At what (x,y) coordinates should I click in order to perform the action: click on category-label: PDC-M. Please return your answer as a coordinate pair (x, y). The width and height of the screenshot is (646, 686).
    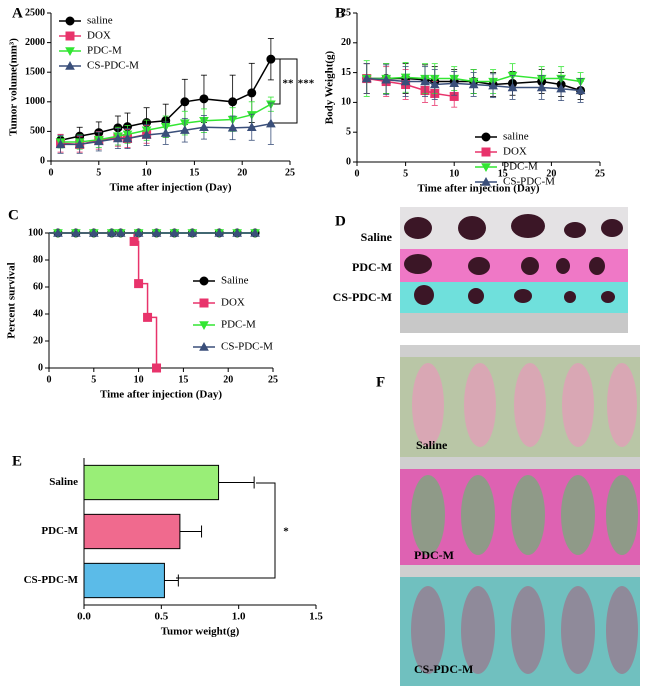
    Looking at the image, I should click on (59, 531).